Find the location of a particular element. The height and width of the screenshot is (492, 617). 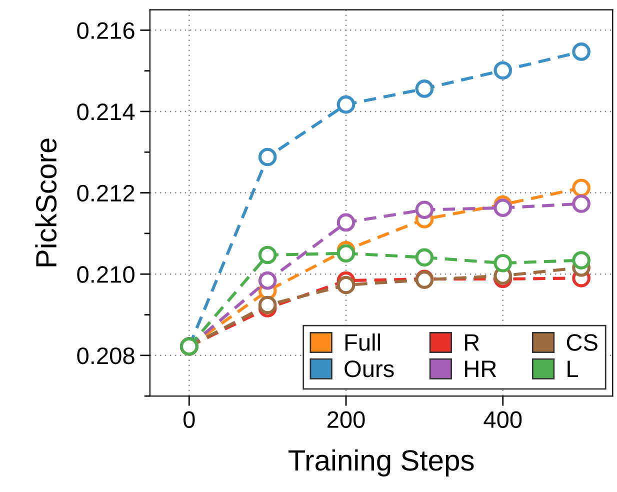

legend-label: R is located at coordinates (472, 342).